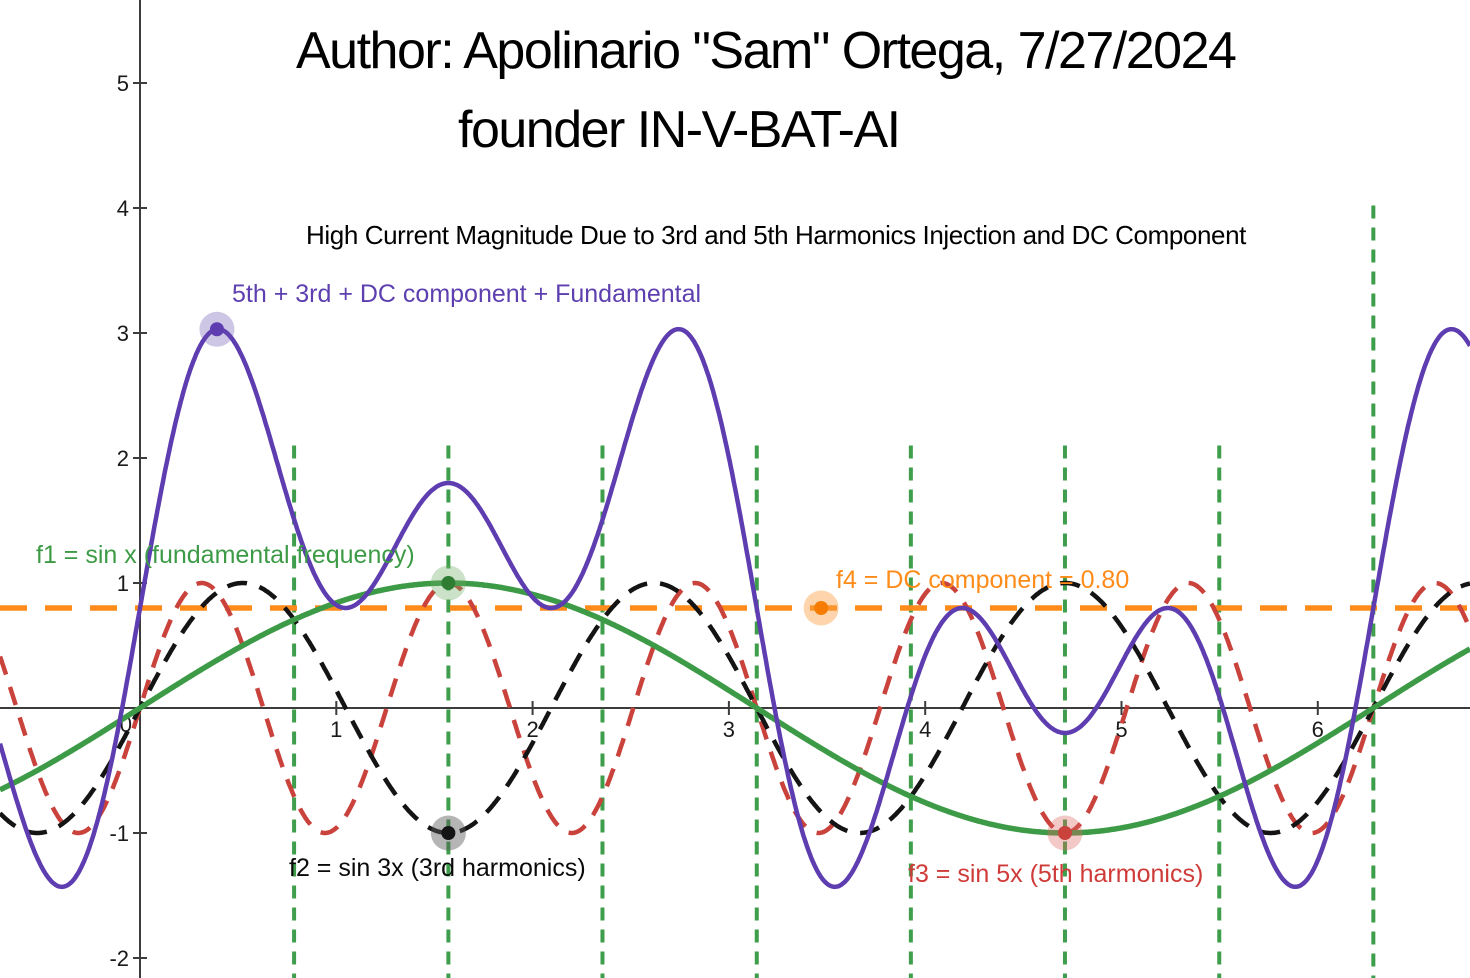 Image resolution: width=1470 pixels, height=978 pixels. Describe the element at coordinates (1056, 874) in the screenshot. I see `curve-label-f3: f3 = sin 5x (5th harmonics)` at that location.